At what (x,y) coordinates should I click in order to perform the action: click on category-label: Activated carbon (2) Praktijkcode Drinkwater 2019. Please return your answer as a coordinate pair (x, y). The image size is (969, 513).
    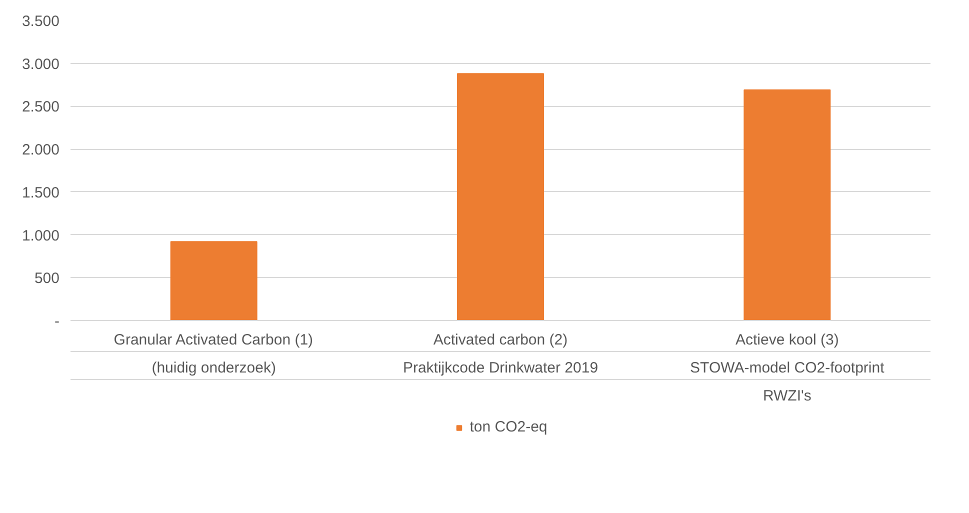
    Looking at the image, I should click on (500, 354).